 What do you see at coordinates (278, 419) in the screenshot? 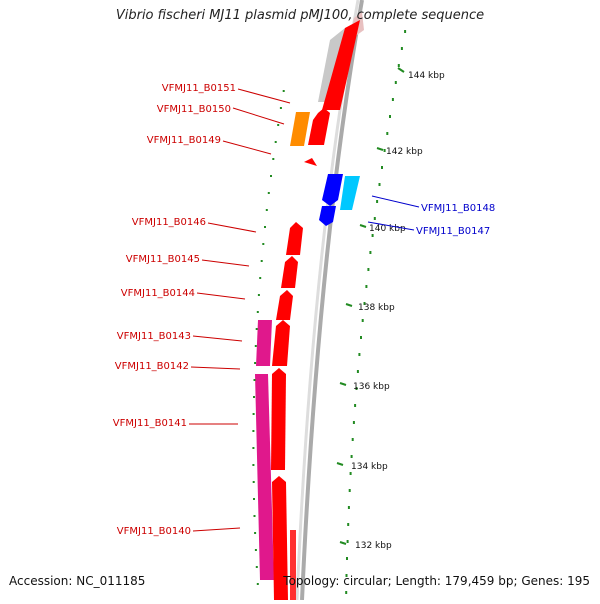
I see `cds-b0142-red` at bounding box center [278, 419].